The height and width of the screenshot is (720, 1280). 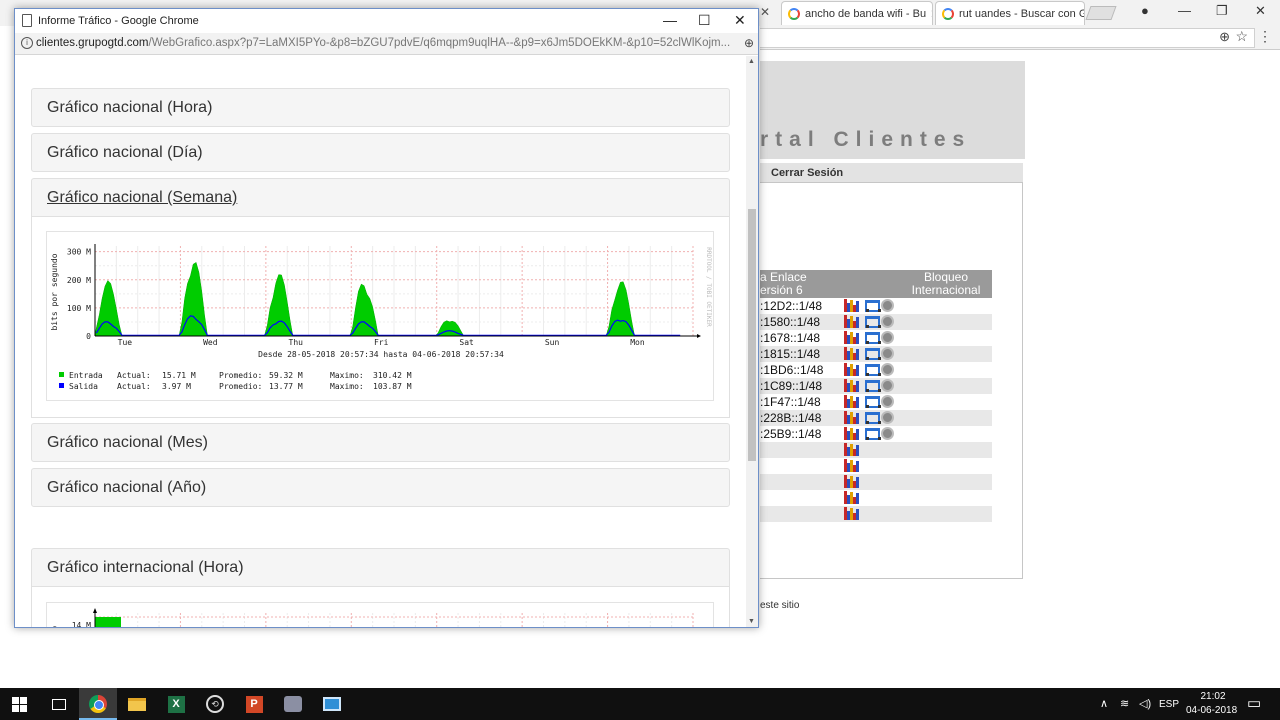 I want to click on start-button, so click(x=19, y=704).